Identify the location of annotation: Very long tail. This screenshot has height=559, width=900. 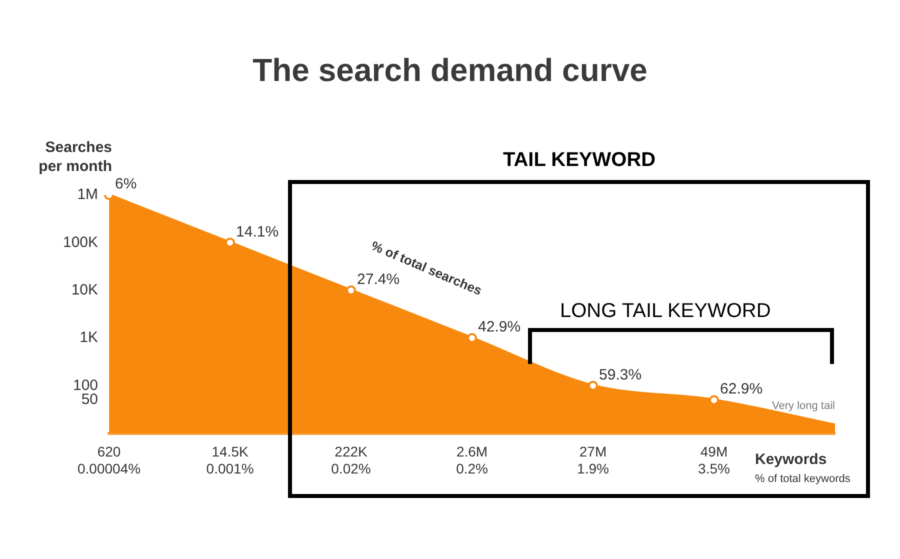
(803, 406).